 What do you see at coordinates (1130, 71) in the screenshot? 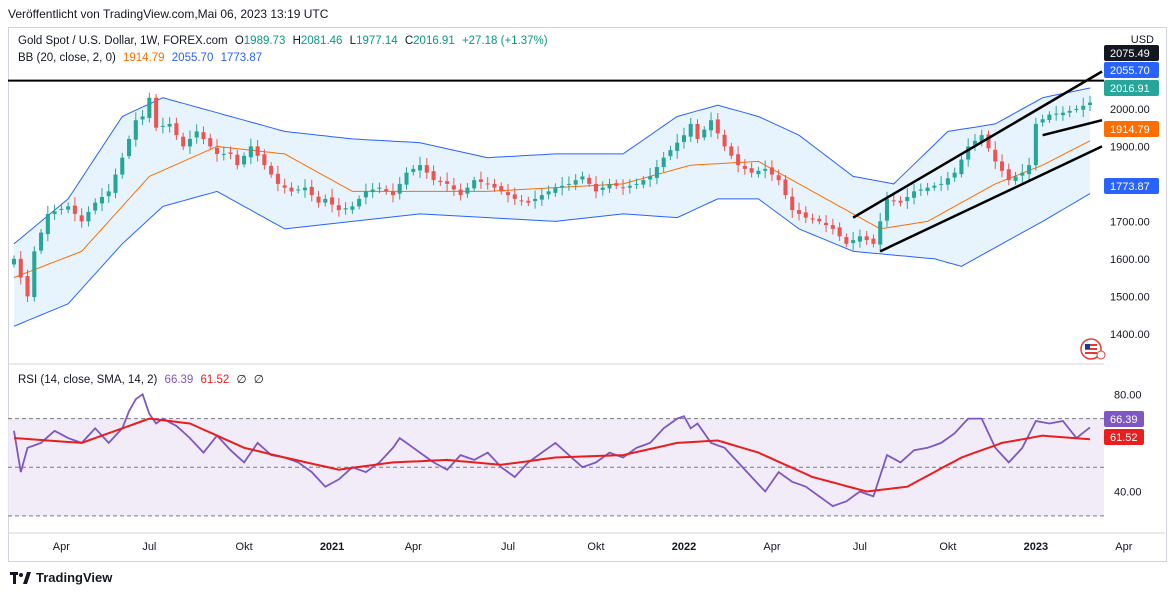
I see `price-axis-badge-label: 2055.70` at bounding box center [1130, 71].